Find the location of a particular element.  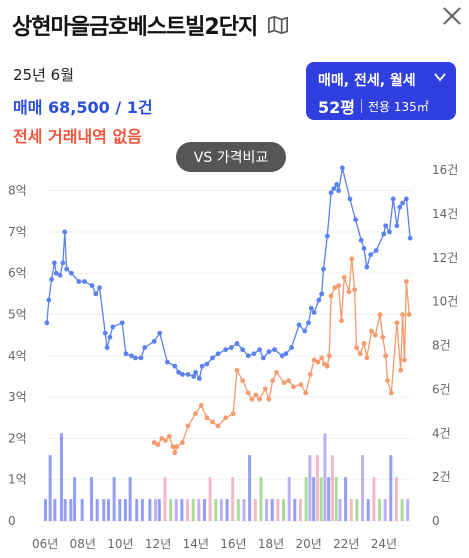

close-icon is located at coordinates (452, 16).